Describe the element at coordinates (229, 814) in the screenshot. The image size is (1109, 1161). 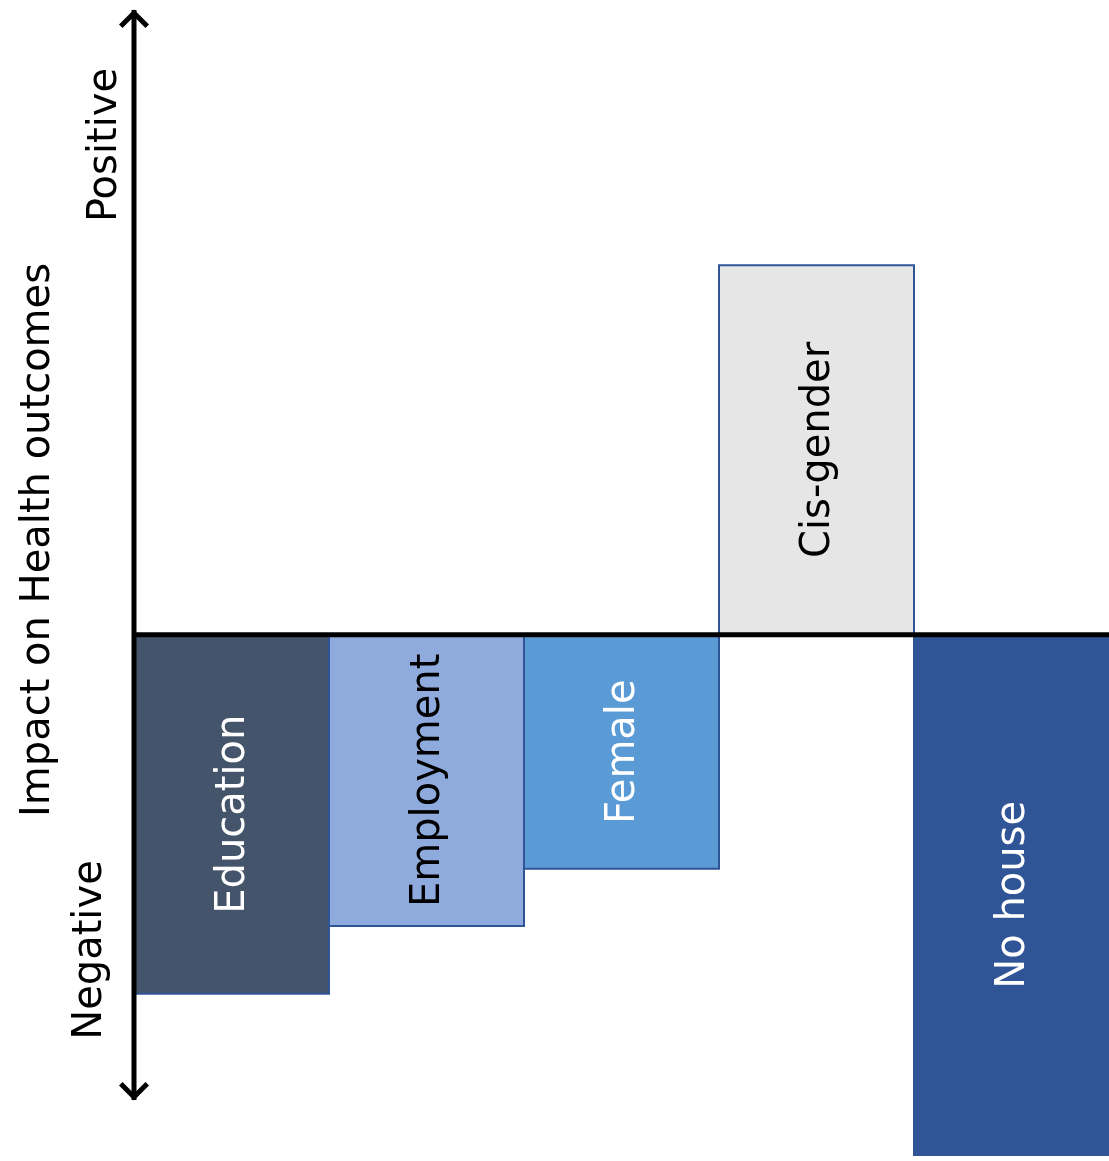
I see `x-tick-label: Education` at that location.